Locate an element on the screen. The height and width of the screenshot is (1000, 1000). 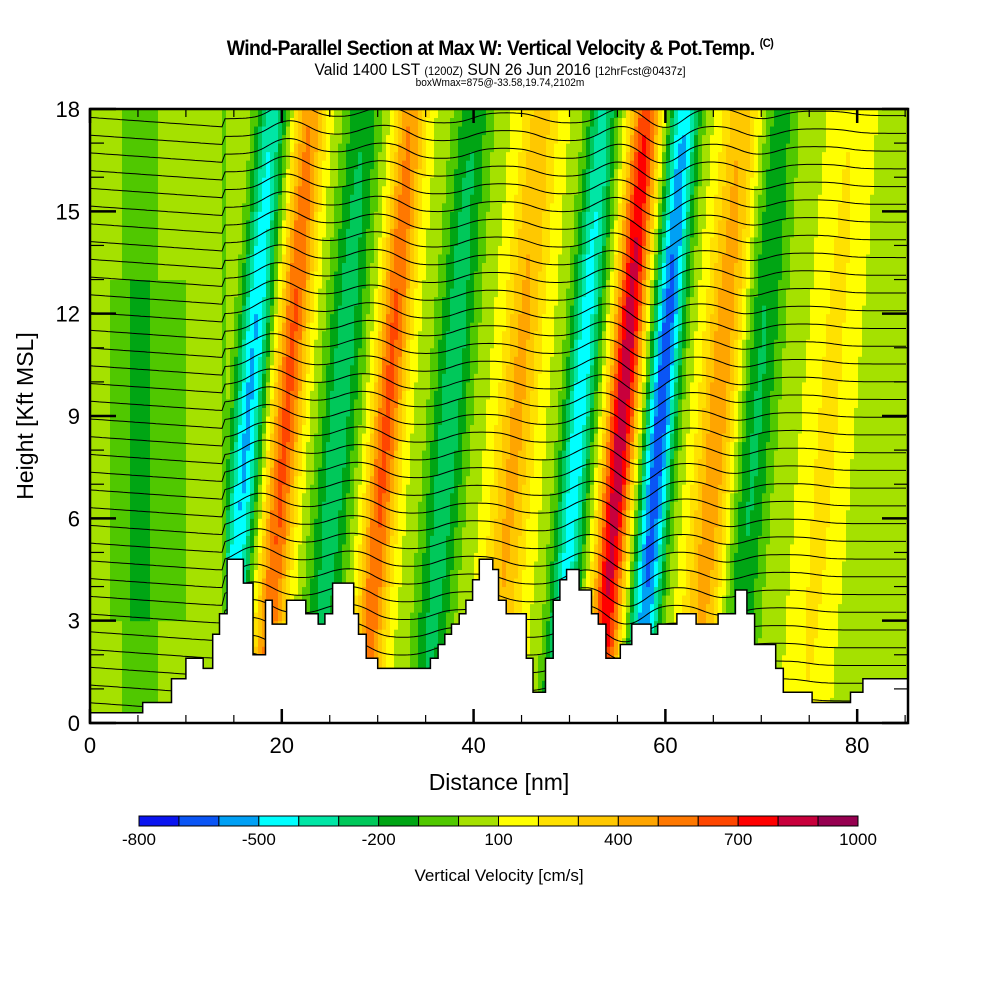
x-tick-label: 0 is located at coordinates (90, 745).